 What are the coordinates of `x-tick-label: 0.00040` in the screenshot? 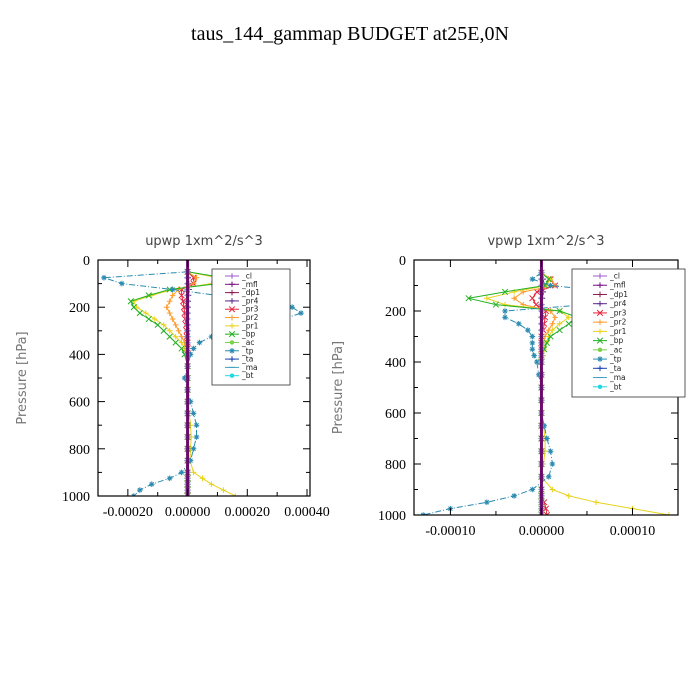 It's located at (307, 512).